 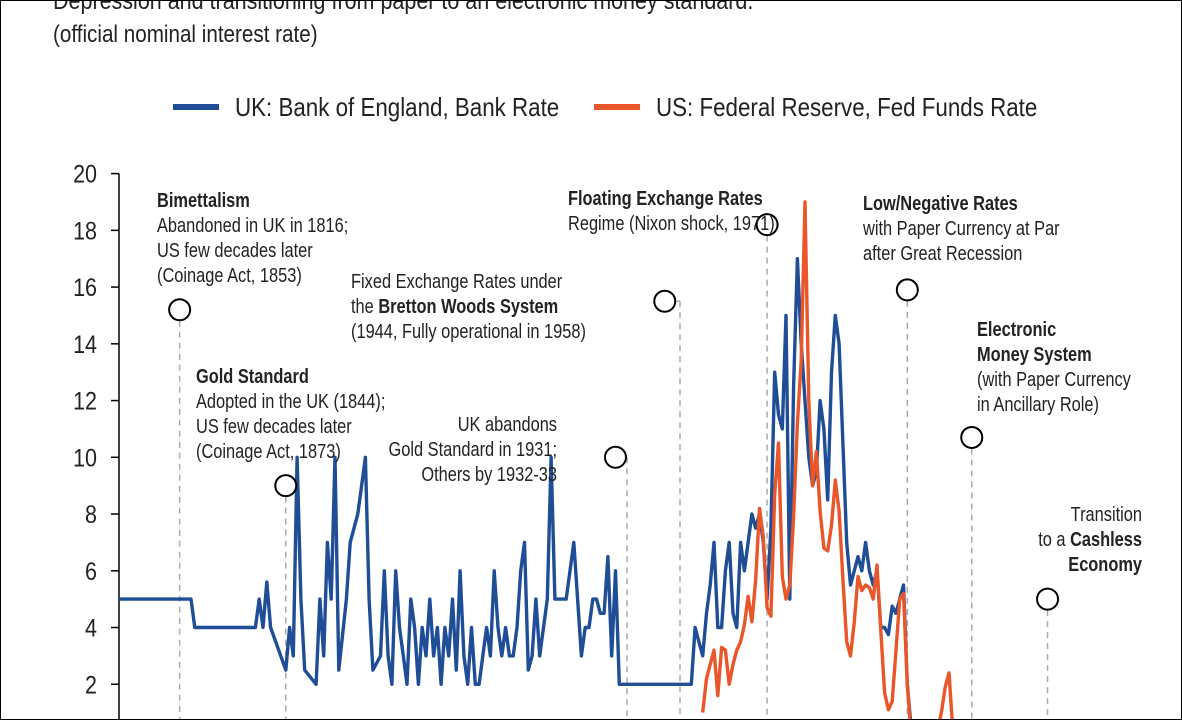 What do you see at coordinates (91, 515) in the screenshot?
I see `y-tick-label: 8` at bounding box center [91, 515].